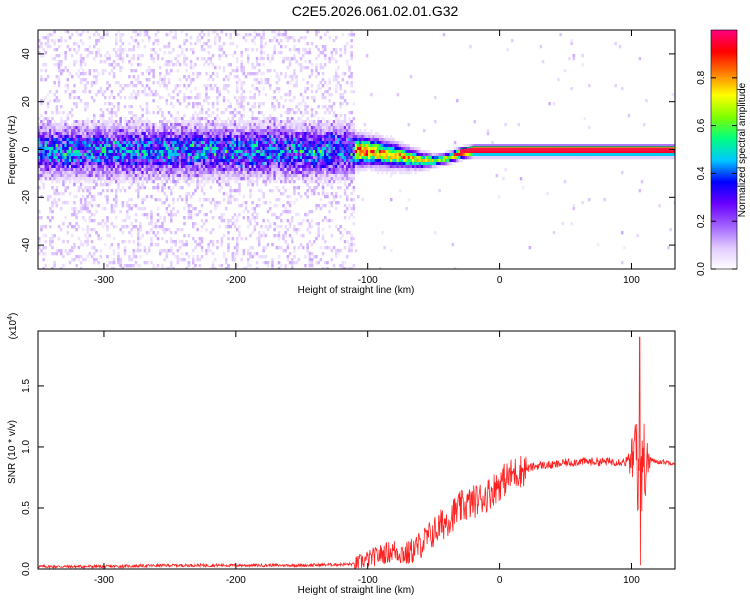  What do you see at coordinates (701, 173) in the screenshot?
I see `colorbar-tick-label: 0.4` at bounding box center [701, 173].